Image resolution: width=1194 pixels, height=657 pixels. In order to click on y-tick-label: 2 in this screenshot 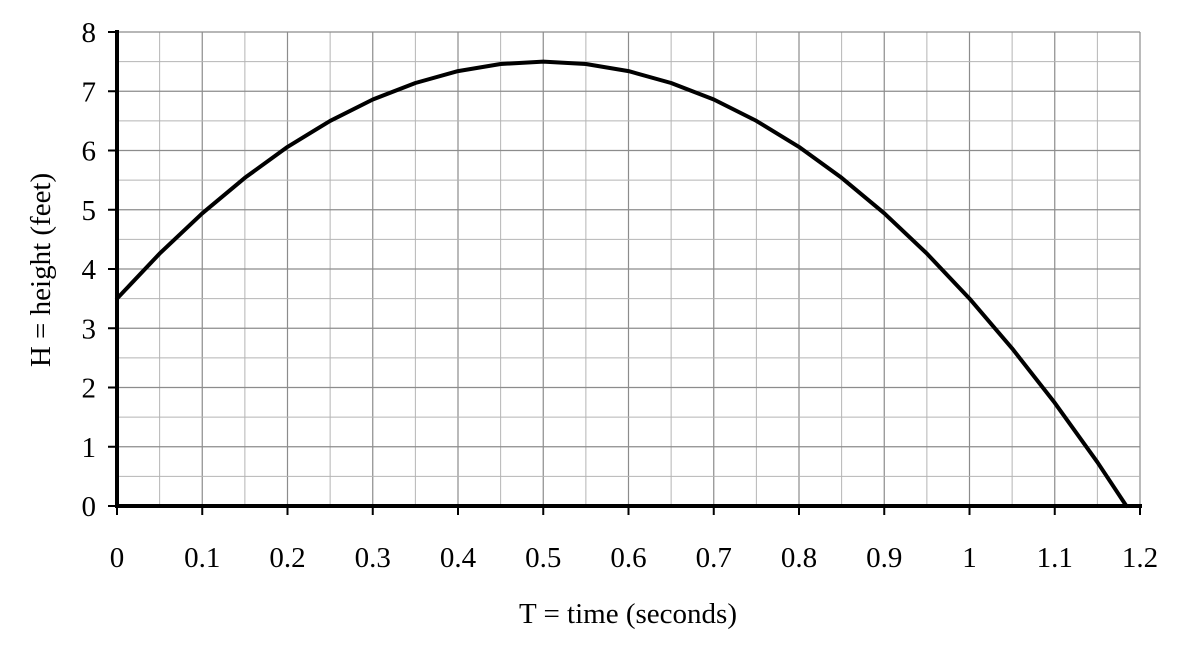, I will do `click(89, 389)`.